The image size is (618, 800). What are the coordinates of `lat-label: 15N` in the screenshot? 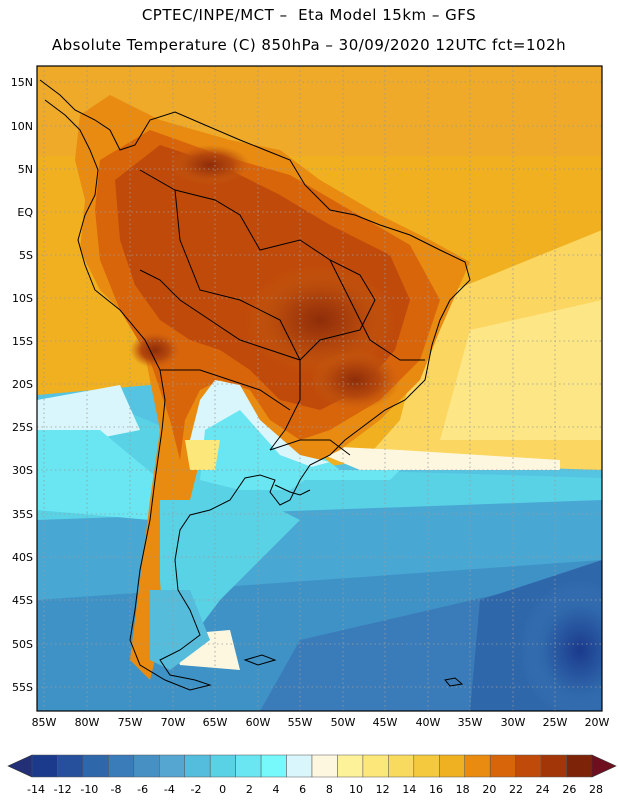 It's located at (22, 82).